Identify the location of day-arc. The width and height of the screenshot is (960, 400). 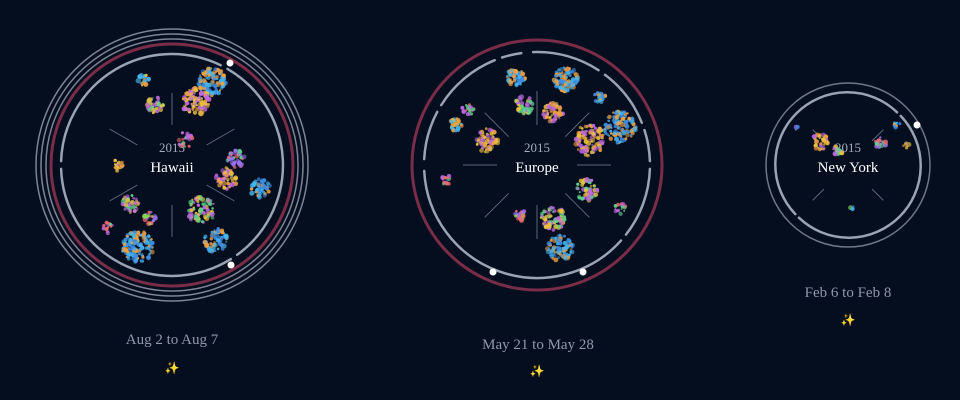
(836, 153).